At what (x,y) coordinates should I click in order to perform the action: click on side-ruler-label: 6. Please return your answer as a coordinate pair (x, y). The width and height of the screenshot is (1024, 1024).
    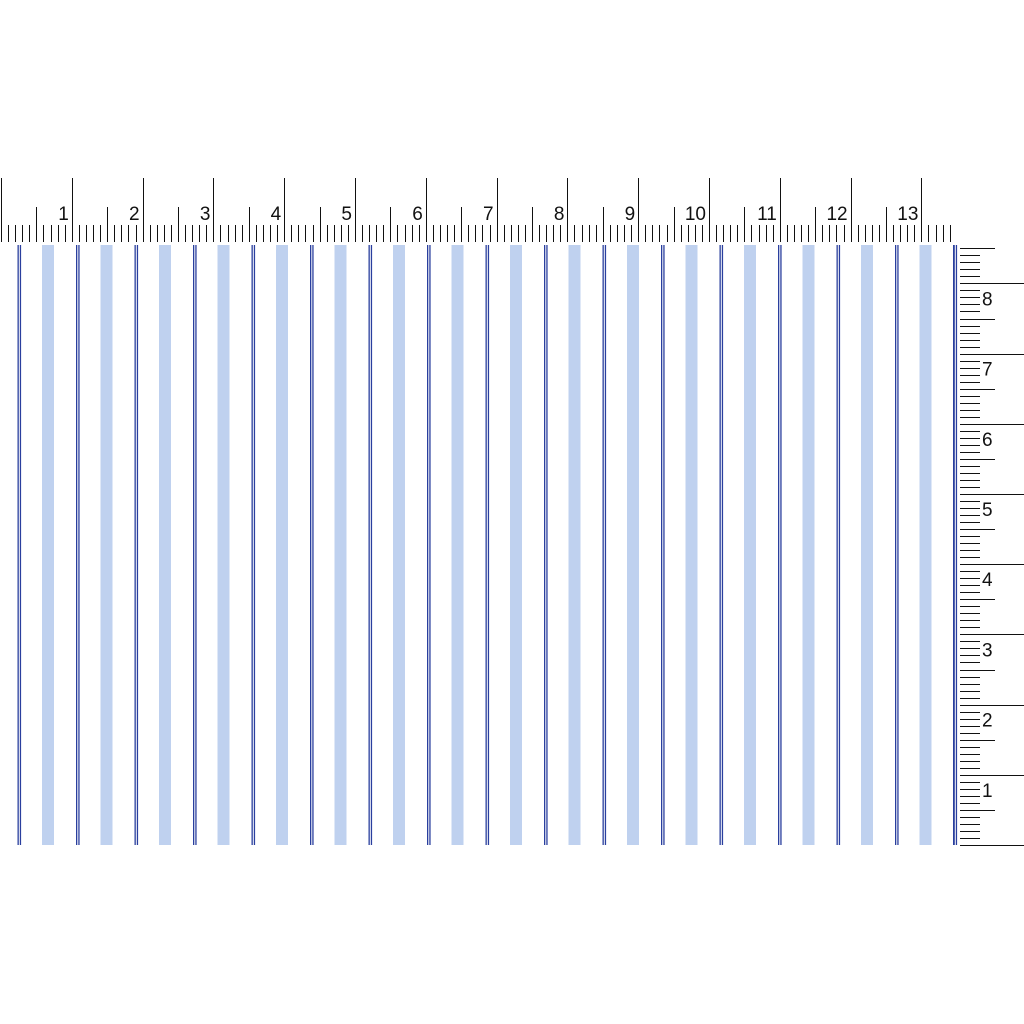
    Looking at the image, I should click on (987, 440).